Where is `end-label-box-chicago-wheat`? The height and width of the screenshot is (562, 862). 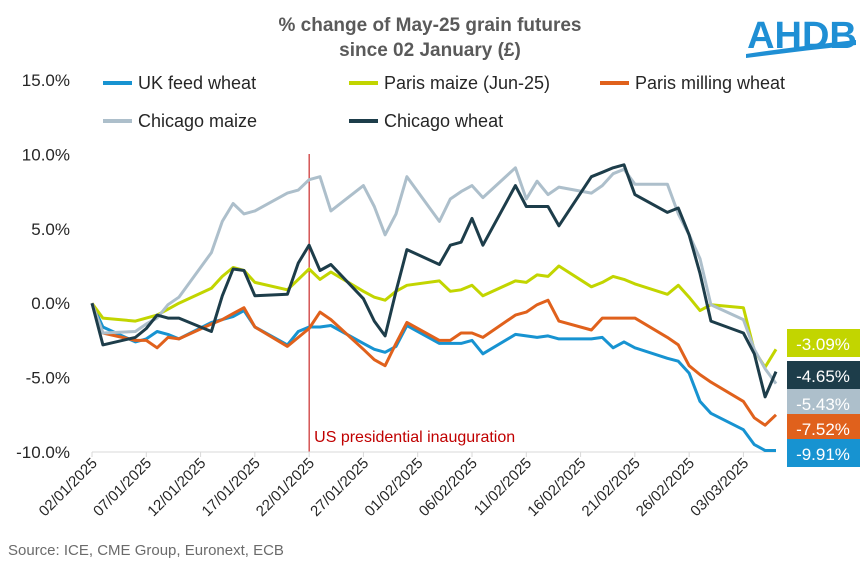 end-label-box-chicago-wheat is located at coordinates (823, 375).